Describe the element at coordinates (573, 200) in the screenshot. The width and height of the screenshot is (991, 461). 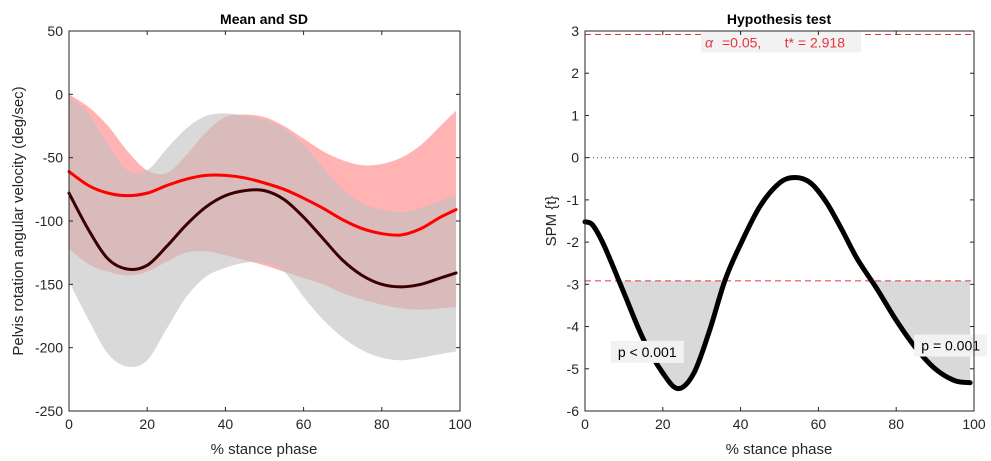
I see `y-tick-label: -1` at that location.